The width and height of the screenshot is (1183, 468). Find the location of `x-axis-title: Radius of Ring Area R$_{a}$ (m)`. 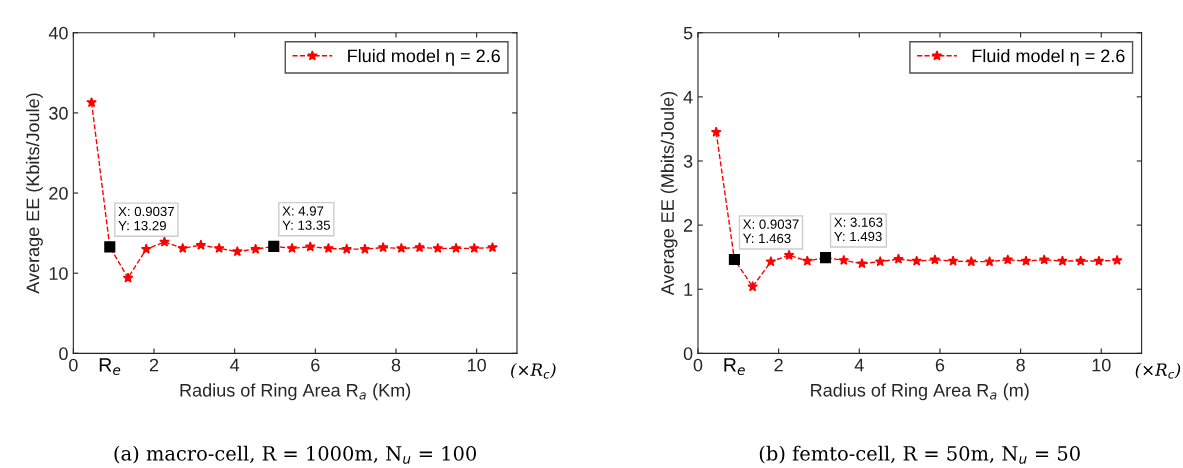

x-axis-title: Radius of Ring Area R$_{a}$ (m) is located at coordinates (920, 392).